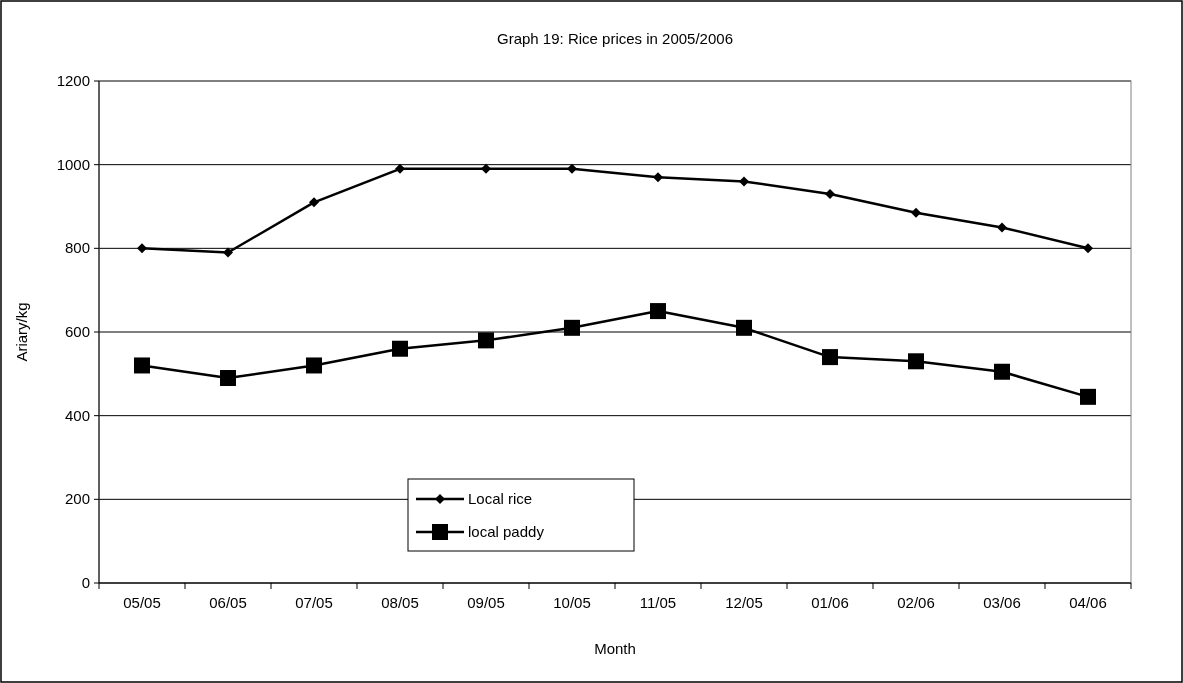  Describe the element at coordinates (658, 602) in the screenshot. I see `x-tick-label: 11/05` at that location.